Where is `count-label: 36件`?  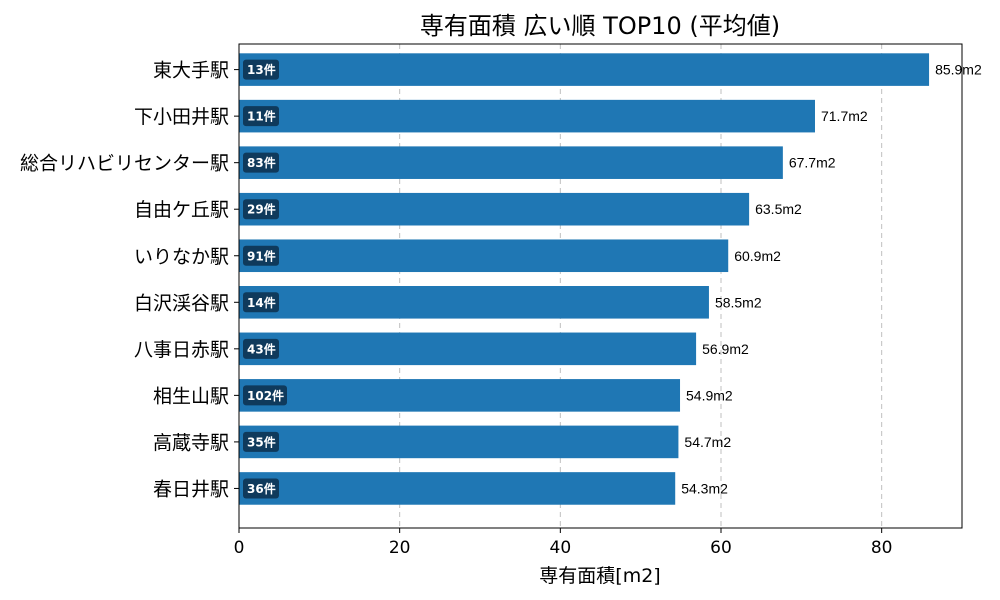 count-label: 36件 is located at coordinates (261, 488).